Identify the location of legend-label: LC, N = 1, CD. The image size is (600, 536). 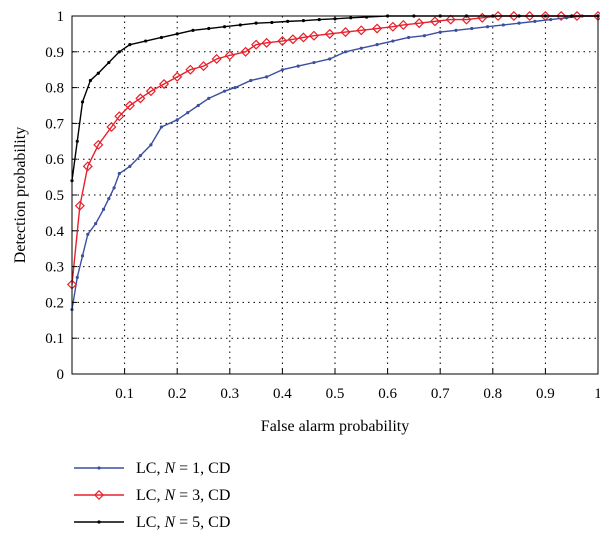
(183, 468).